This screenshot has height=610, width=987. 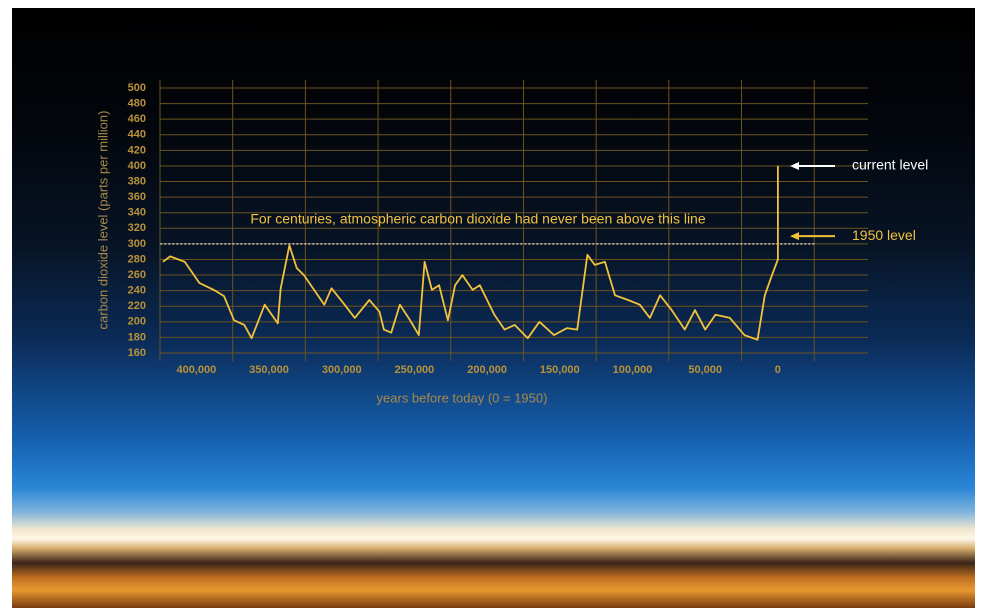 What do you see at coordinates (137, 322) in the screenshot?
I see `y-tick-label: 200` at bounding box center [137, 322].